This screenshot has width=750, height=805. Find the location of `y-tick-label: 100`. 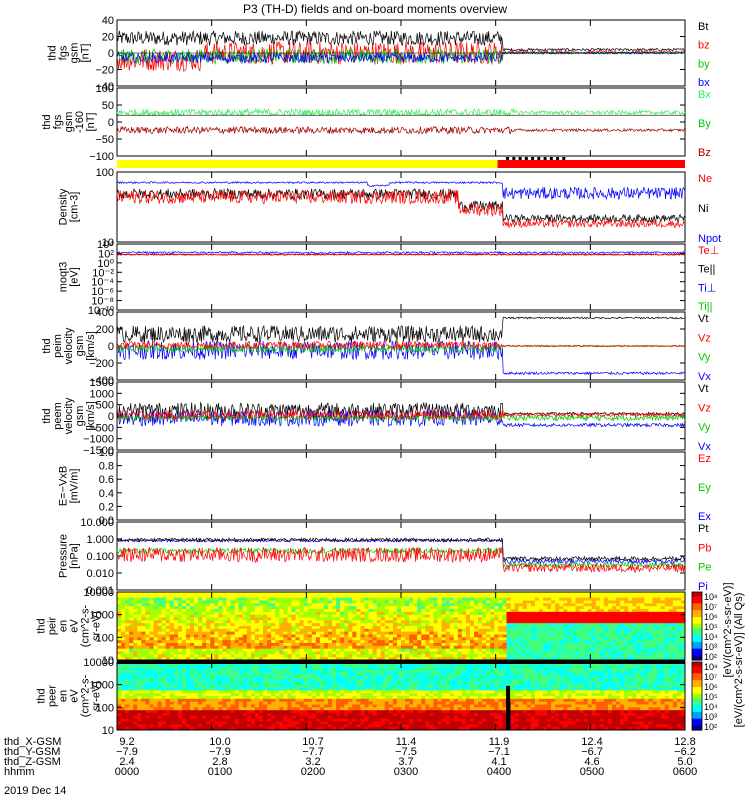

y-tick-label: 100 is located at coordinates (105, 89).